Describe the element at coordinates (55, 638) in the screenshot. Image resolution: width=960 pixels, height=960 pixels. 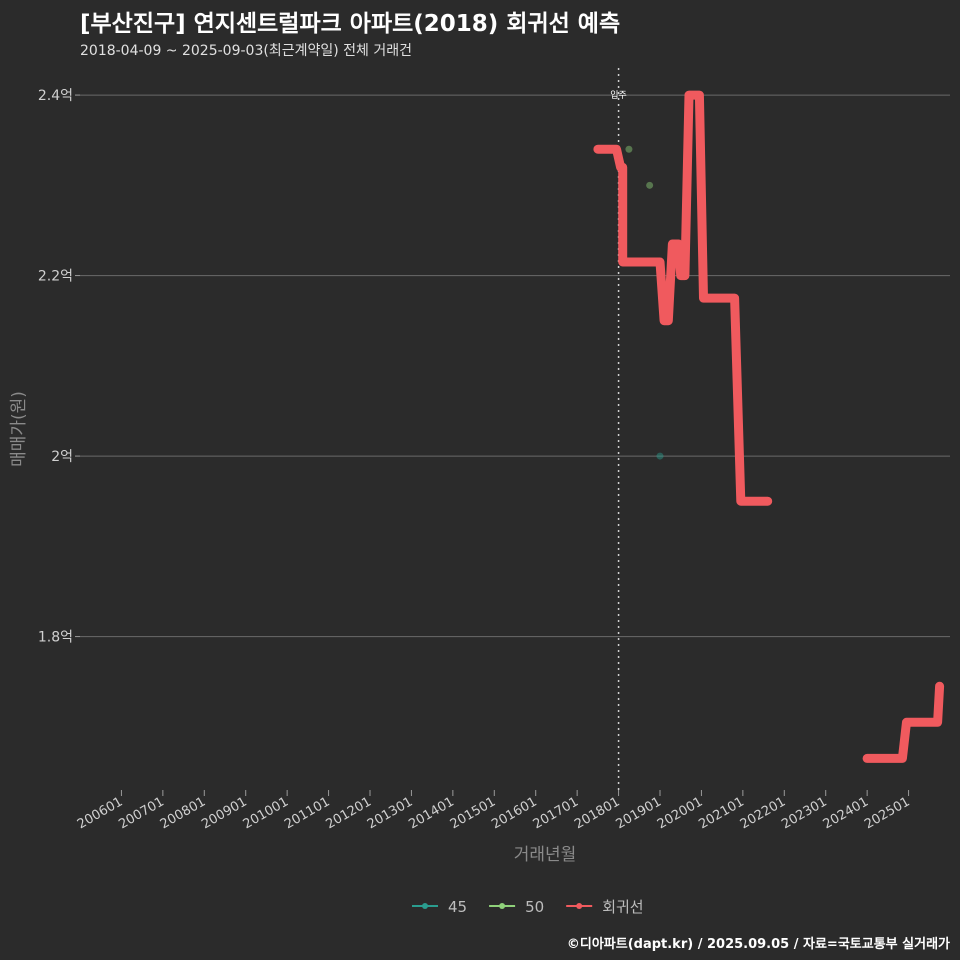
I see `y-tick-label: 1.8억` at that location.